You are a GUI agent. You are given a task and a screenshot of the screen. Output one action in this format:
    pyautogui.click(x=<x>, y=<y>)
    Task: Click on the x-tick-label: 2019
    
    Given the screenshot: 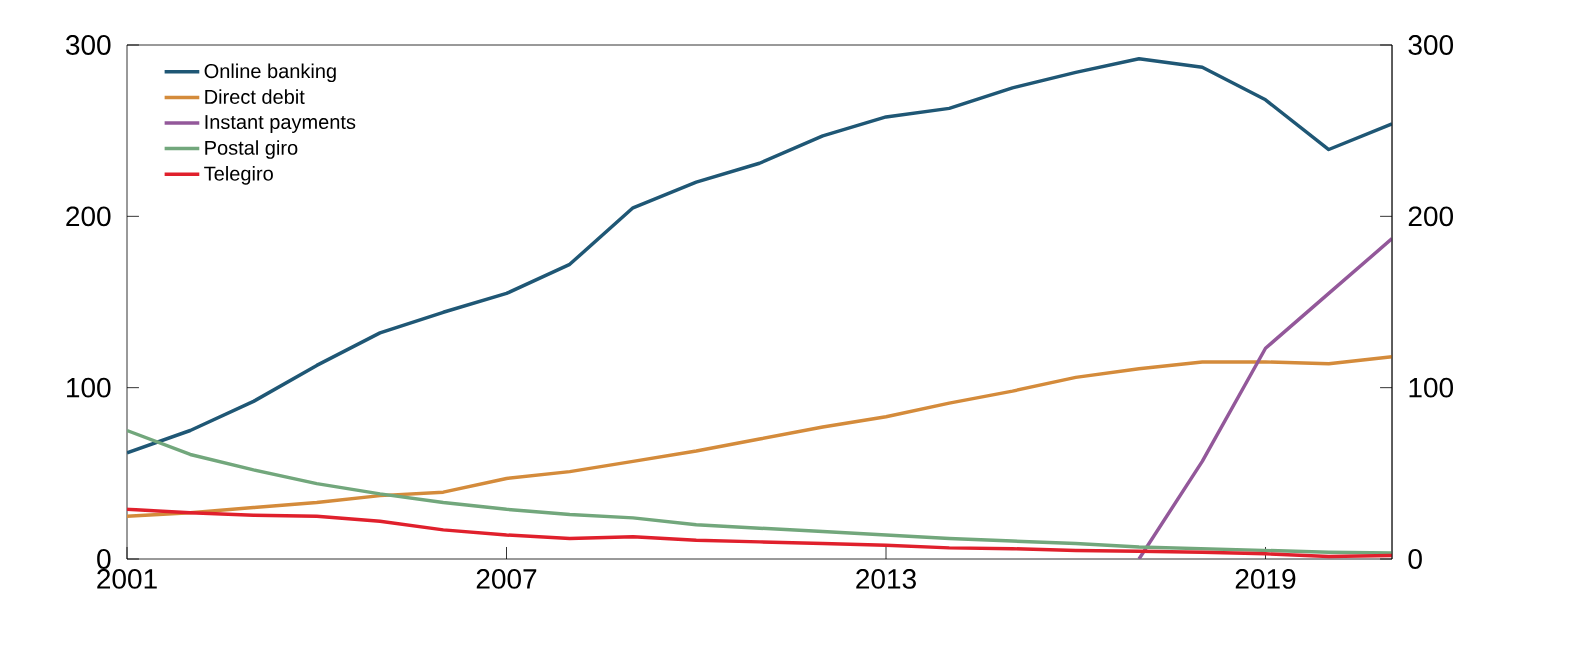 What is the action you would take?
    pyautogui.click(x=1265, y=579)
    